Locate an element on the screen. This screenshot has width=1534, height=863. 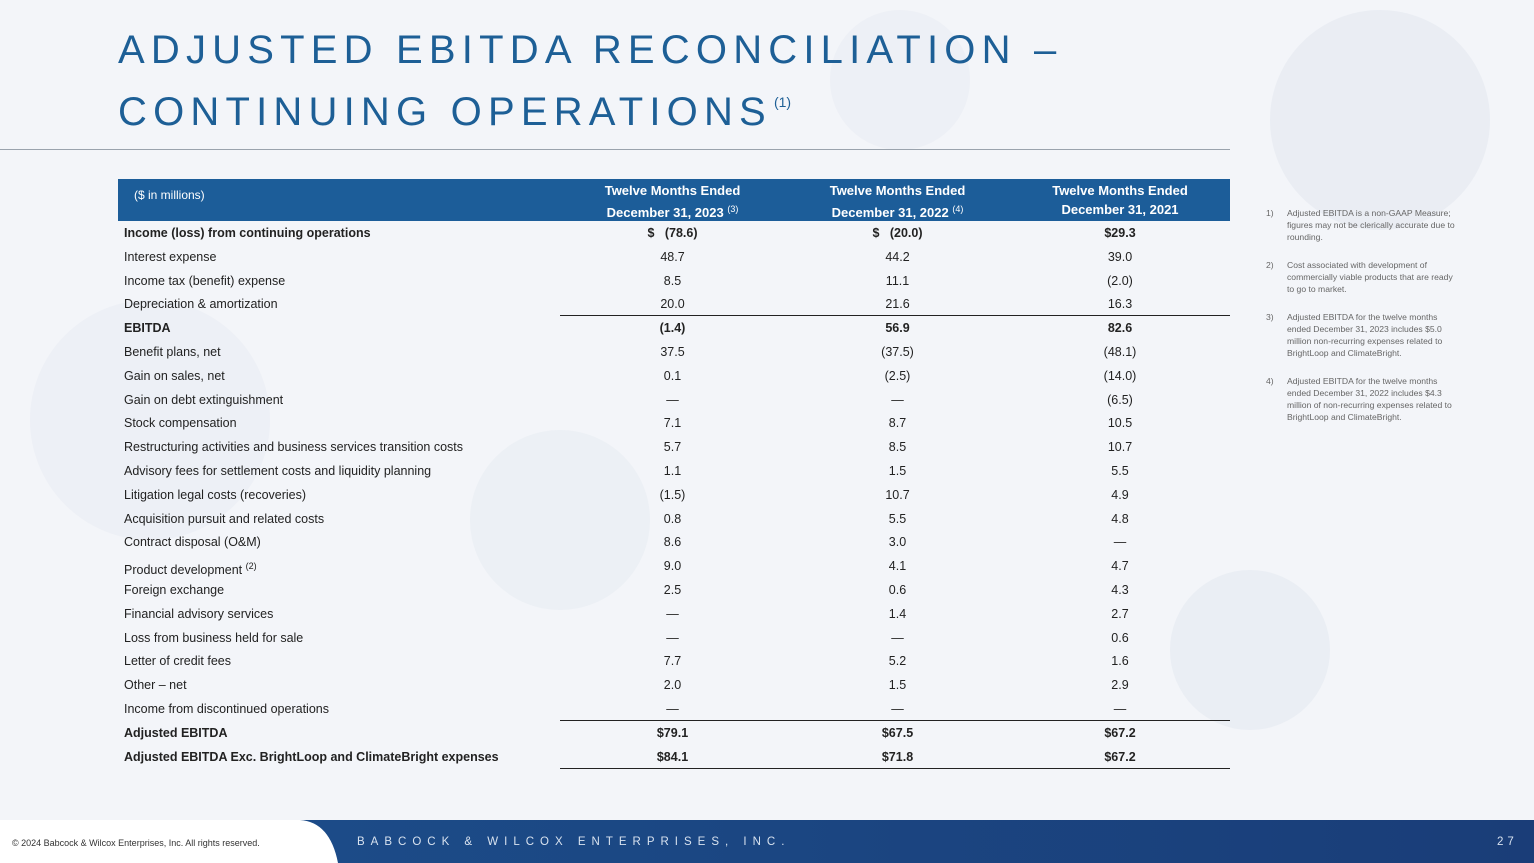
cell-value: 4.8 is located at coordinates (1120, 518).